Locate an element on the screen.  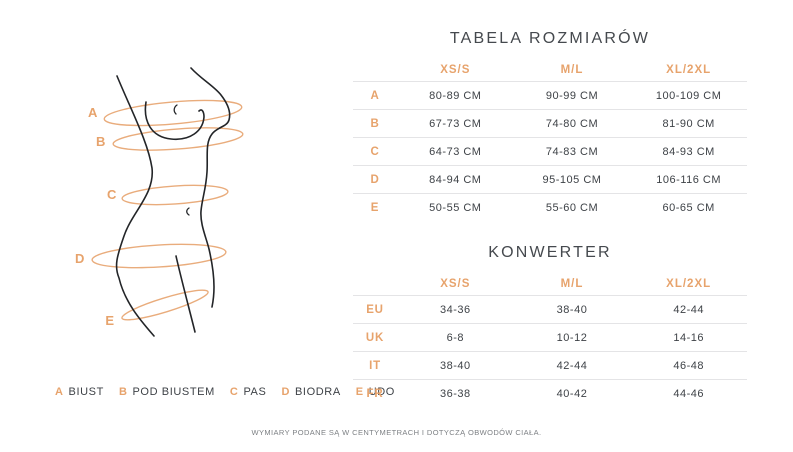
legend-letter: A is located at coordinates (59, 392).